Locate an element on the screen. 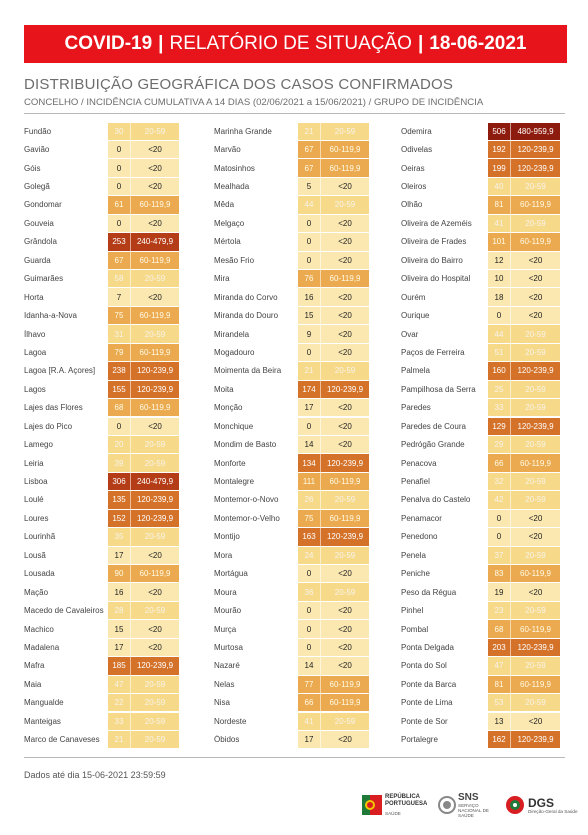  incidence-value: 152 is located at coordinates (119, 518).